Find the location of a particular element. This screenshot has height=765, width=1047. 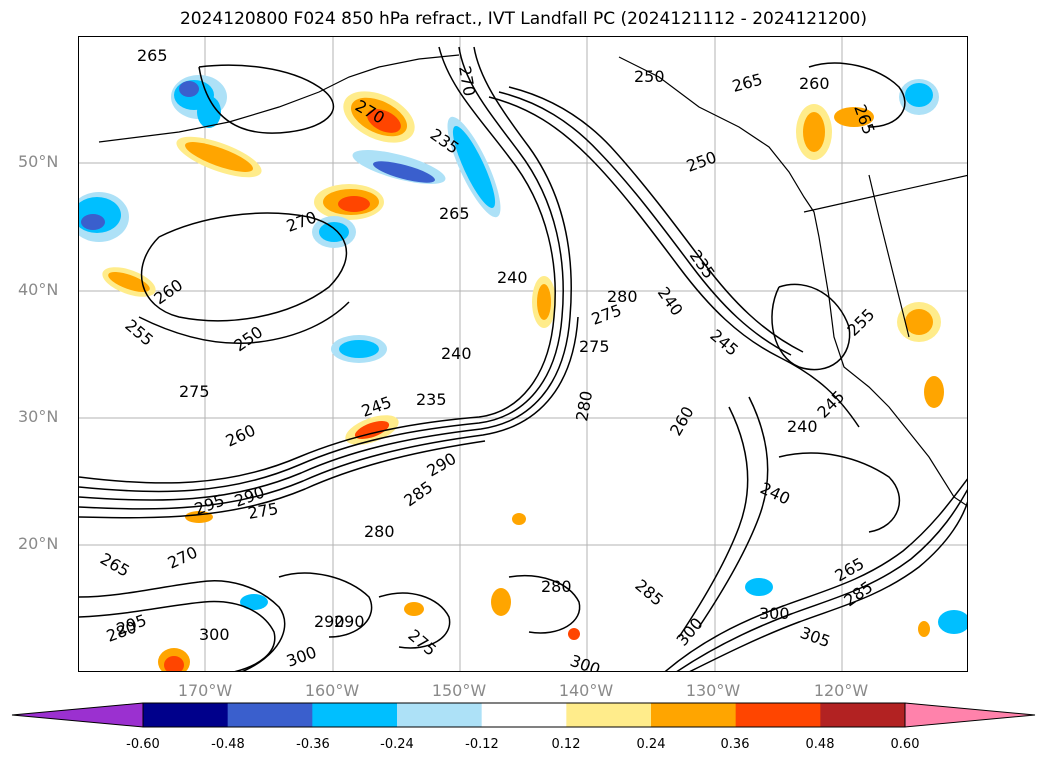

colorbar-extend-low is located at coordinates (77, 715).